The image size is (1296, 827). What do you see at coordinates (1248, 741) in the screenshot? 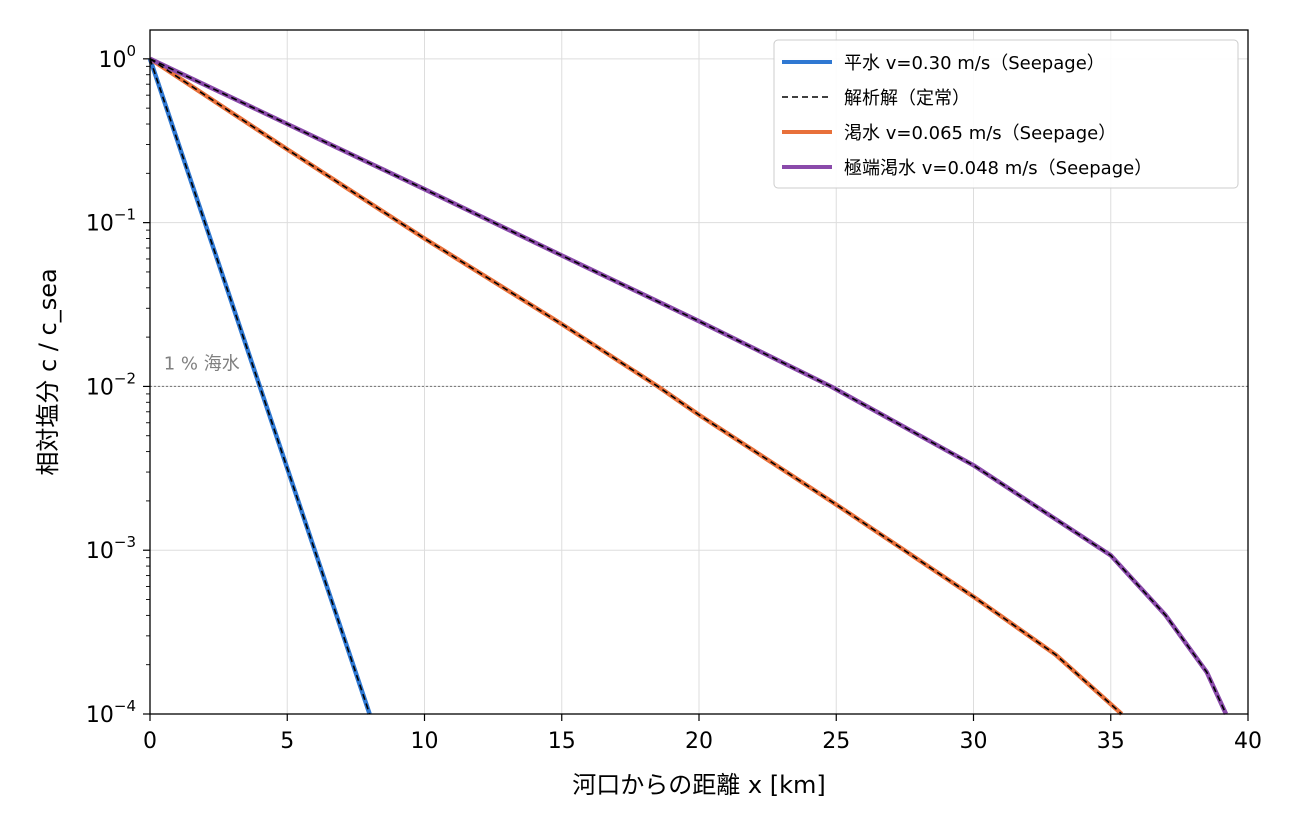
I see `x-tick-label: 40` at bounding box center [1248, 741].